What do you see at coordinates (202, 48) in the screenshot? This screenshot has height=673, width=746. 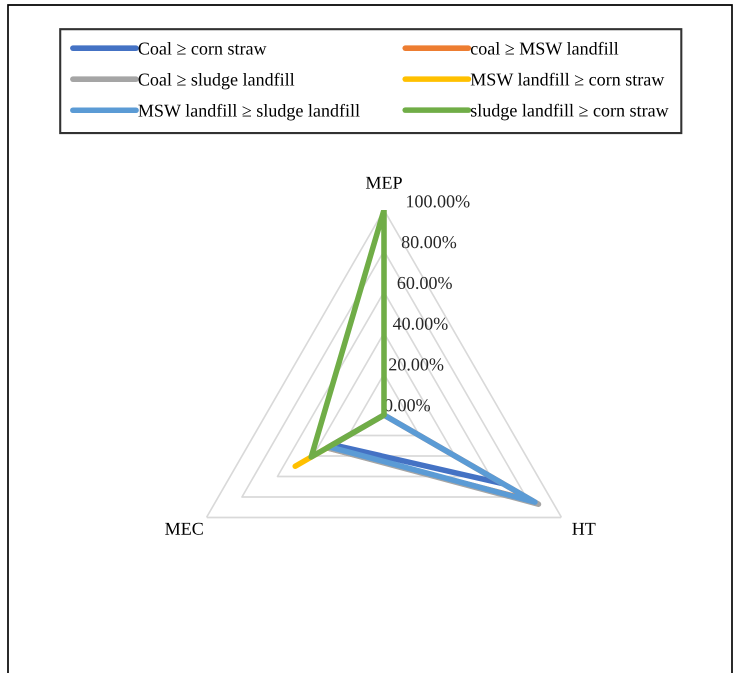 I see `legend-label: Coal ≥ corn straw` at bounding box center [202, 48].